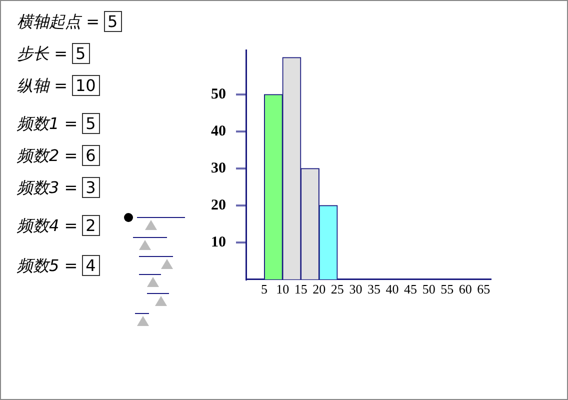  What do you see at coordinates (411, 289) in the screenshot?
I see `x-tick-label: 45` at bounding box center [411, 289].